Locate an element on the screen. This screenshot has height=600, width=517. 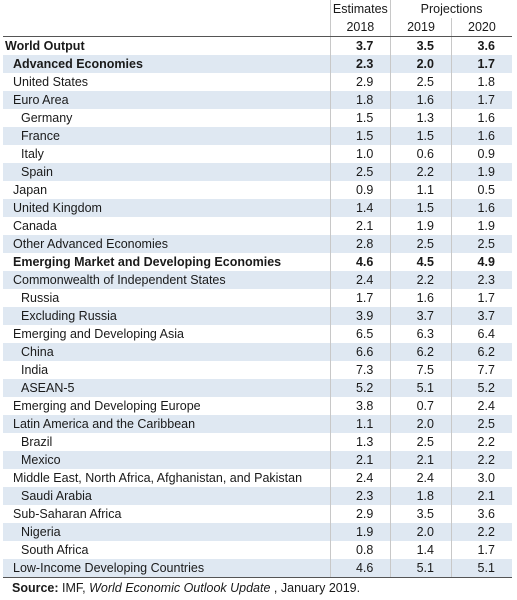
value-cell: 0.8 is located at coordinates (364, 550).